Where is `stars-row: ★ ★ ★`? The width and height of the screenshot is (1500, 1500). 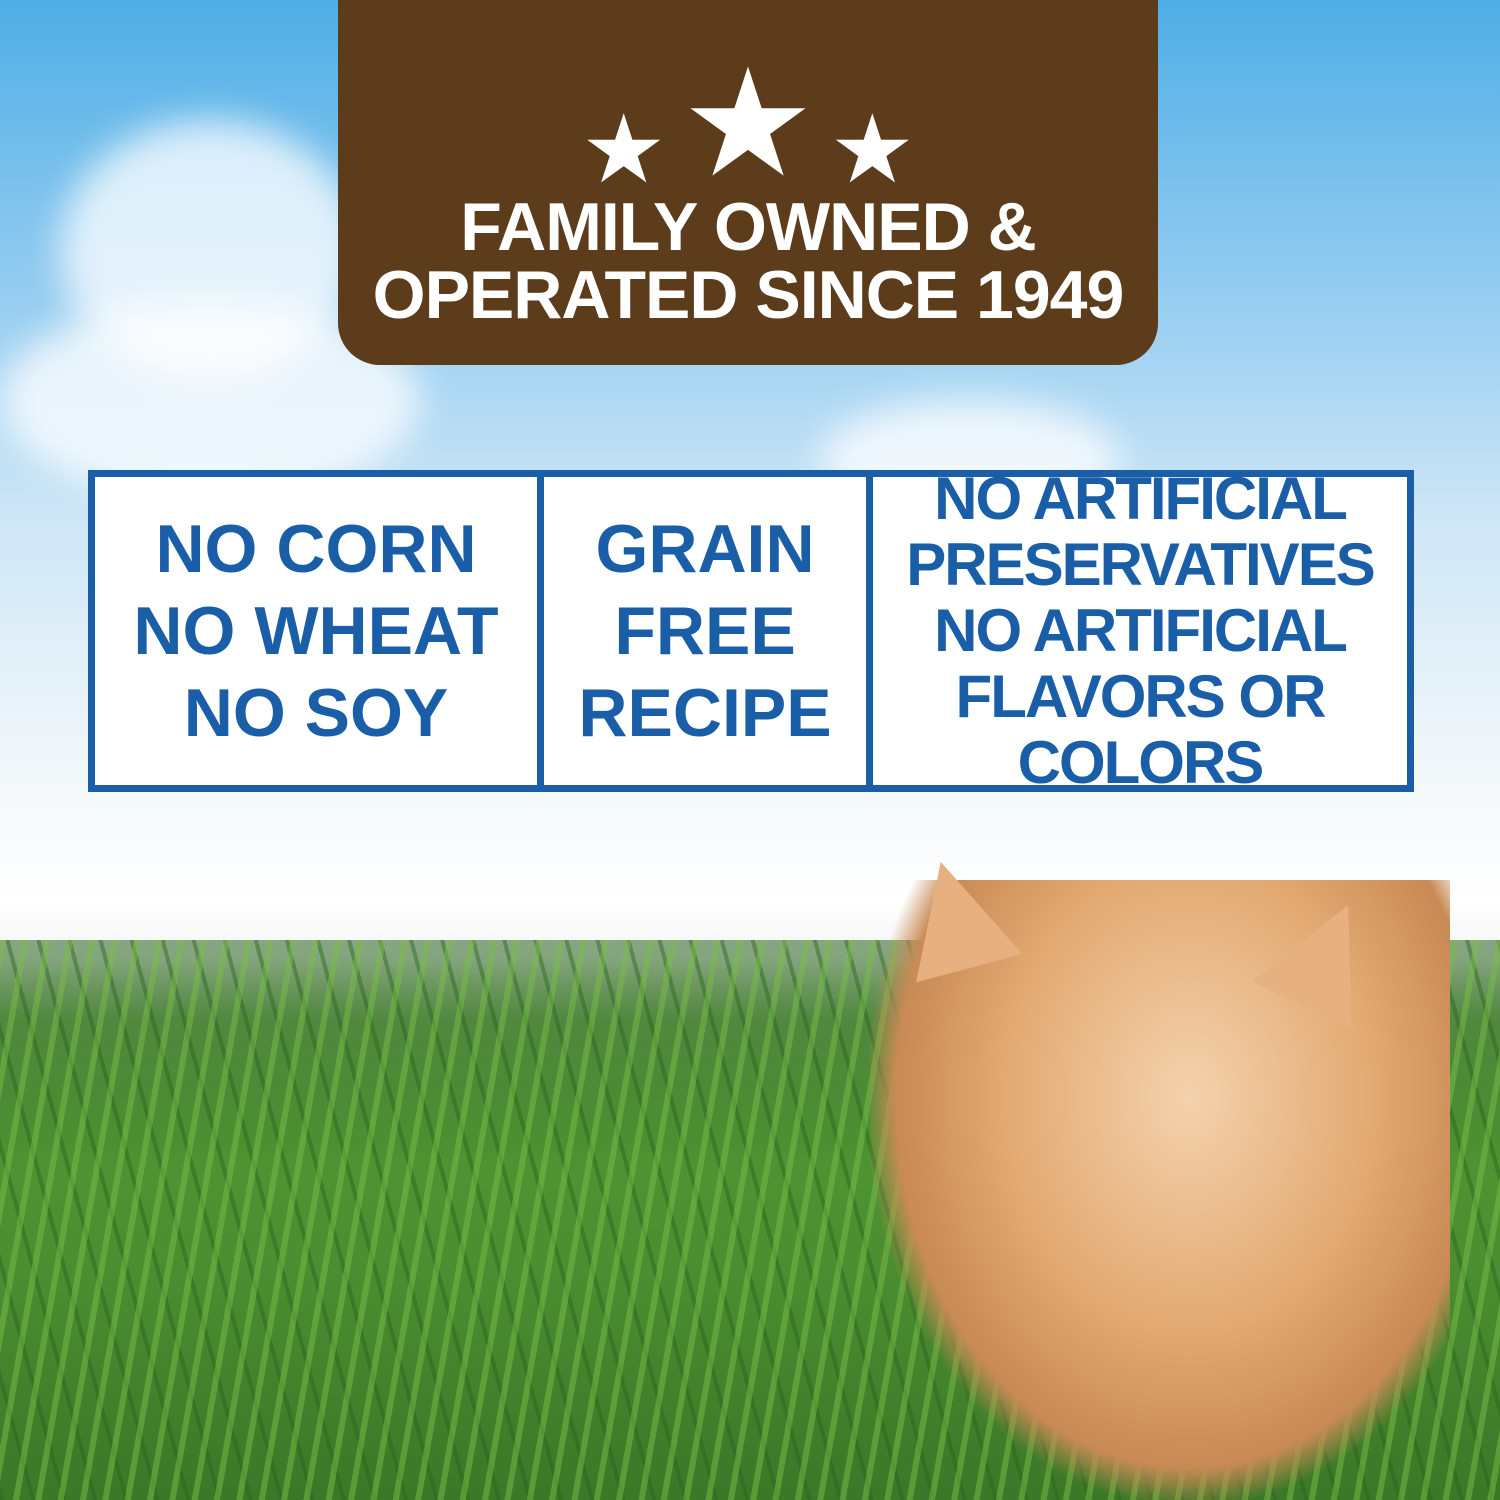 stars-row: ★ ★ ★ is located at coordinates (748, 123).